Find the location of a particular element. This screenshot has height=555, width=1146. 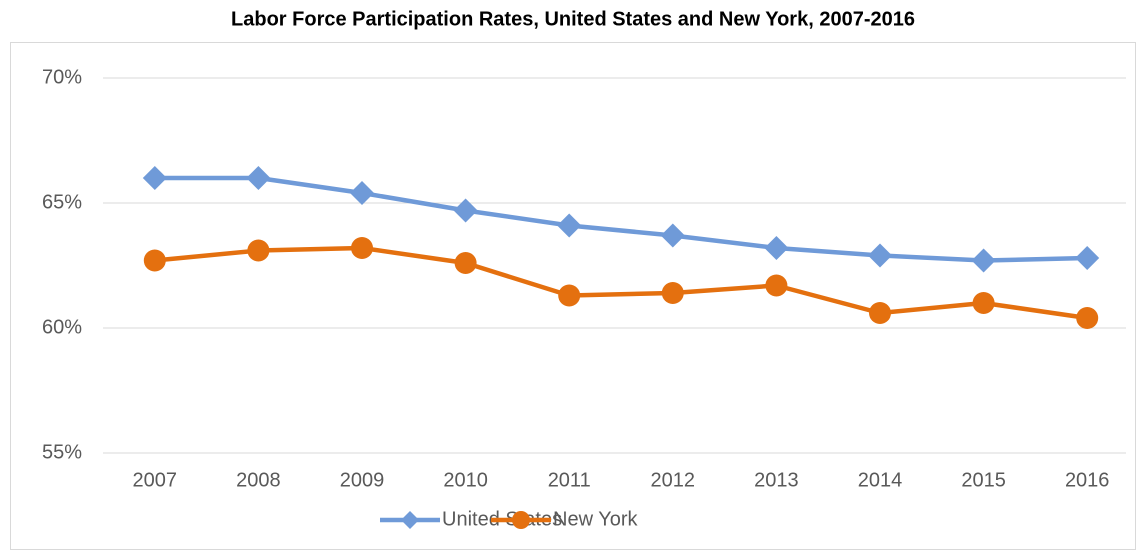

x-tick-label: 2015 is located at coordinates (983, 480).